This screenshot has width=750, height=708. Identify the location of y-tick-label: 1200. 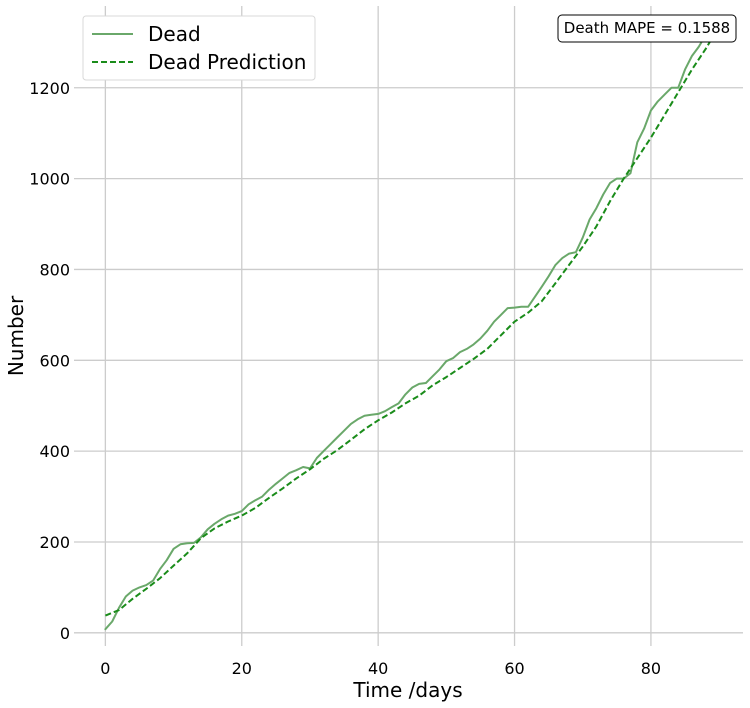
(49, 88).